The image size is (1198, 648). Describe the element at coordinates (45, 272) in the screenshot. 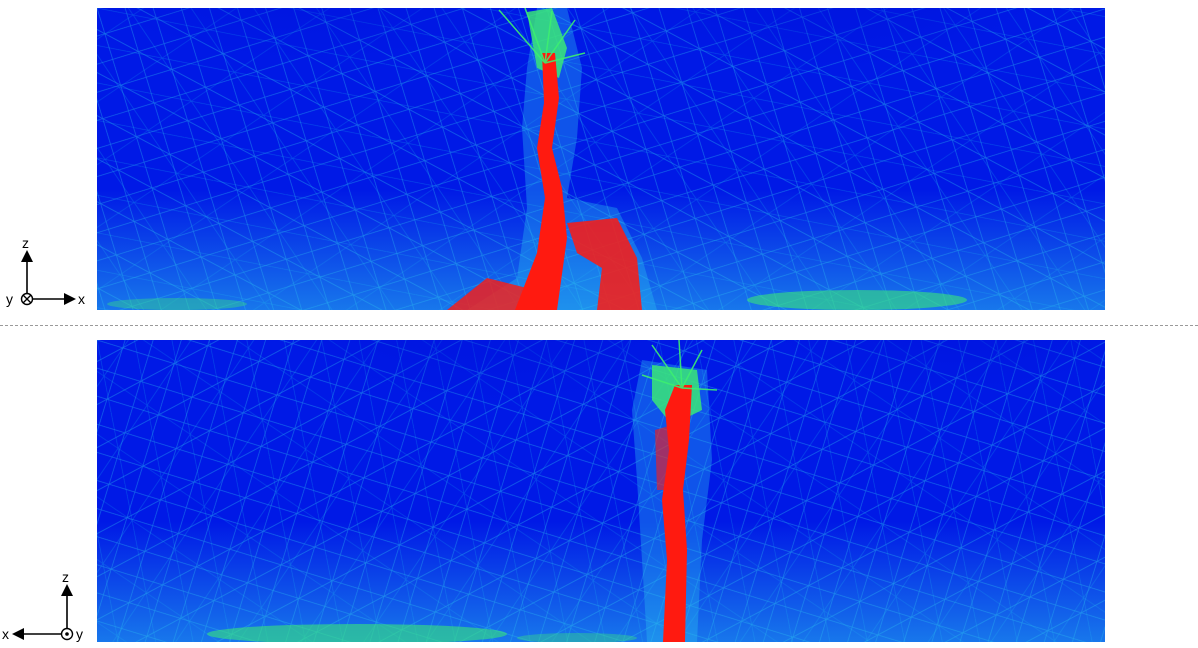

I see `top-coordinate-axes: z y x` at that location.